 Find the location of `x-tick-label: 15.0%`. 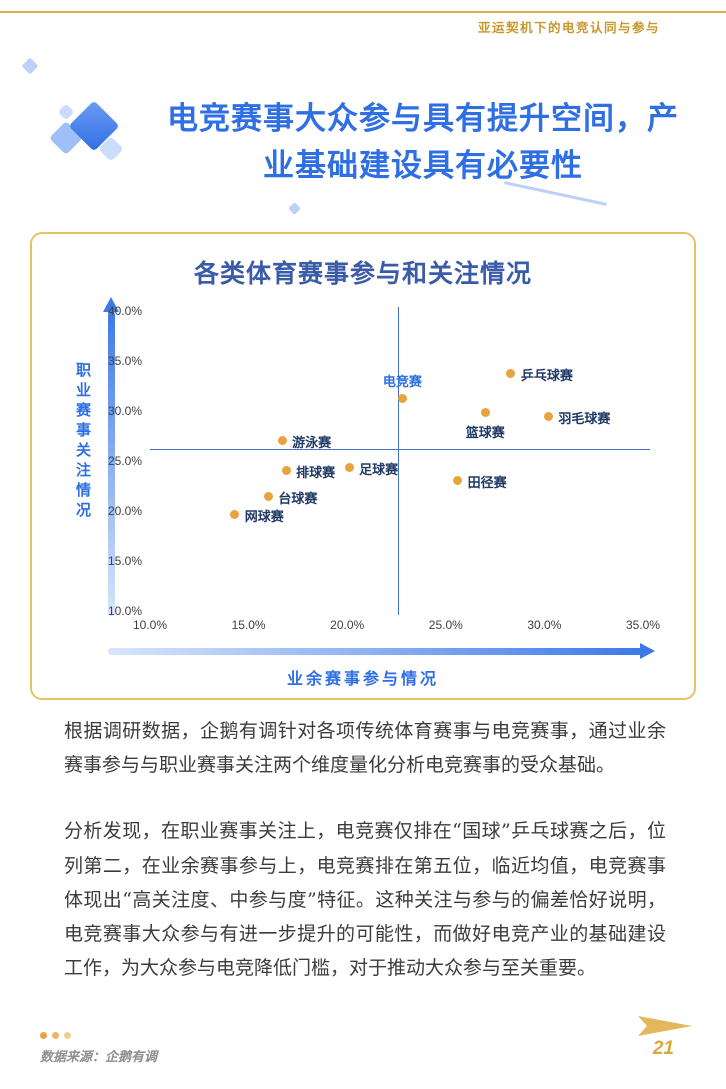

x-tick-label: 15.0% is located at coordinates (248, 625).